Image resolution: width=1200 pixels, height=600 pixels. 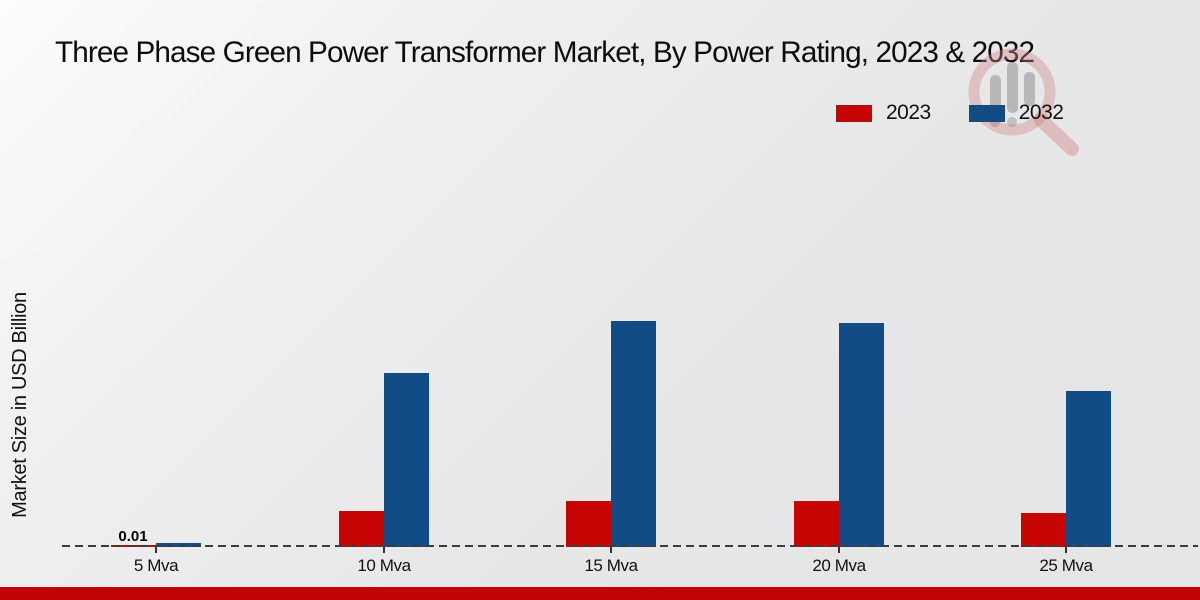 What do you see at coordinates (883, 113) in the screenshot?
I see `legend-item-2023: 2023` at bounding box center [883, 113].